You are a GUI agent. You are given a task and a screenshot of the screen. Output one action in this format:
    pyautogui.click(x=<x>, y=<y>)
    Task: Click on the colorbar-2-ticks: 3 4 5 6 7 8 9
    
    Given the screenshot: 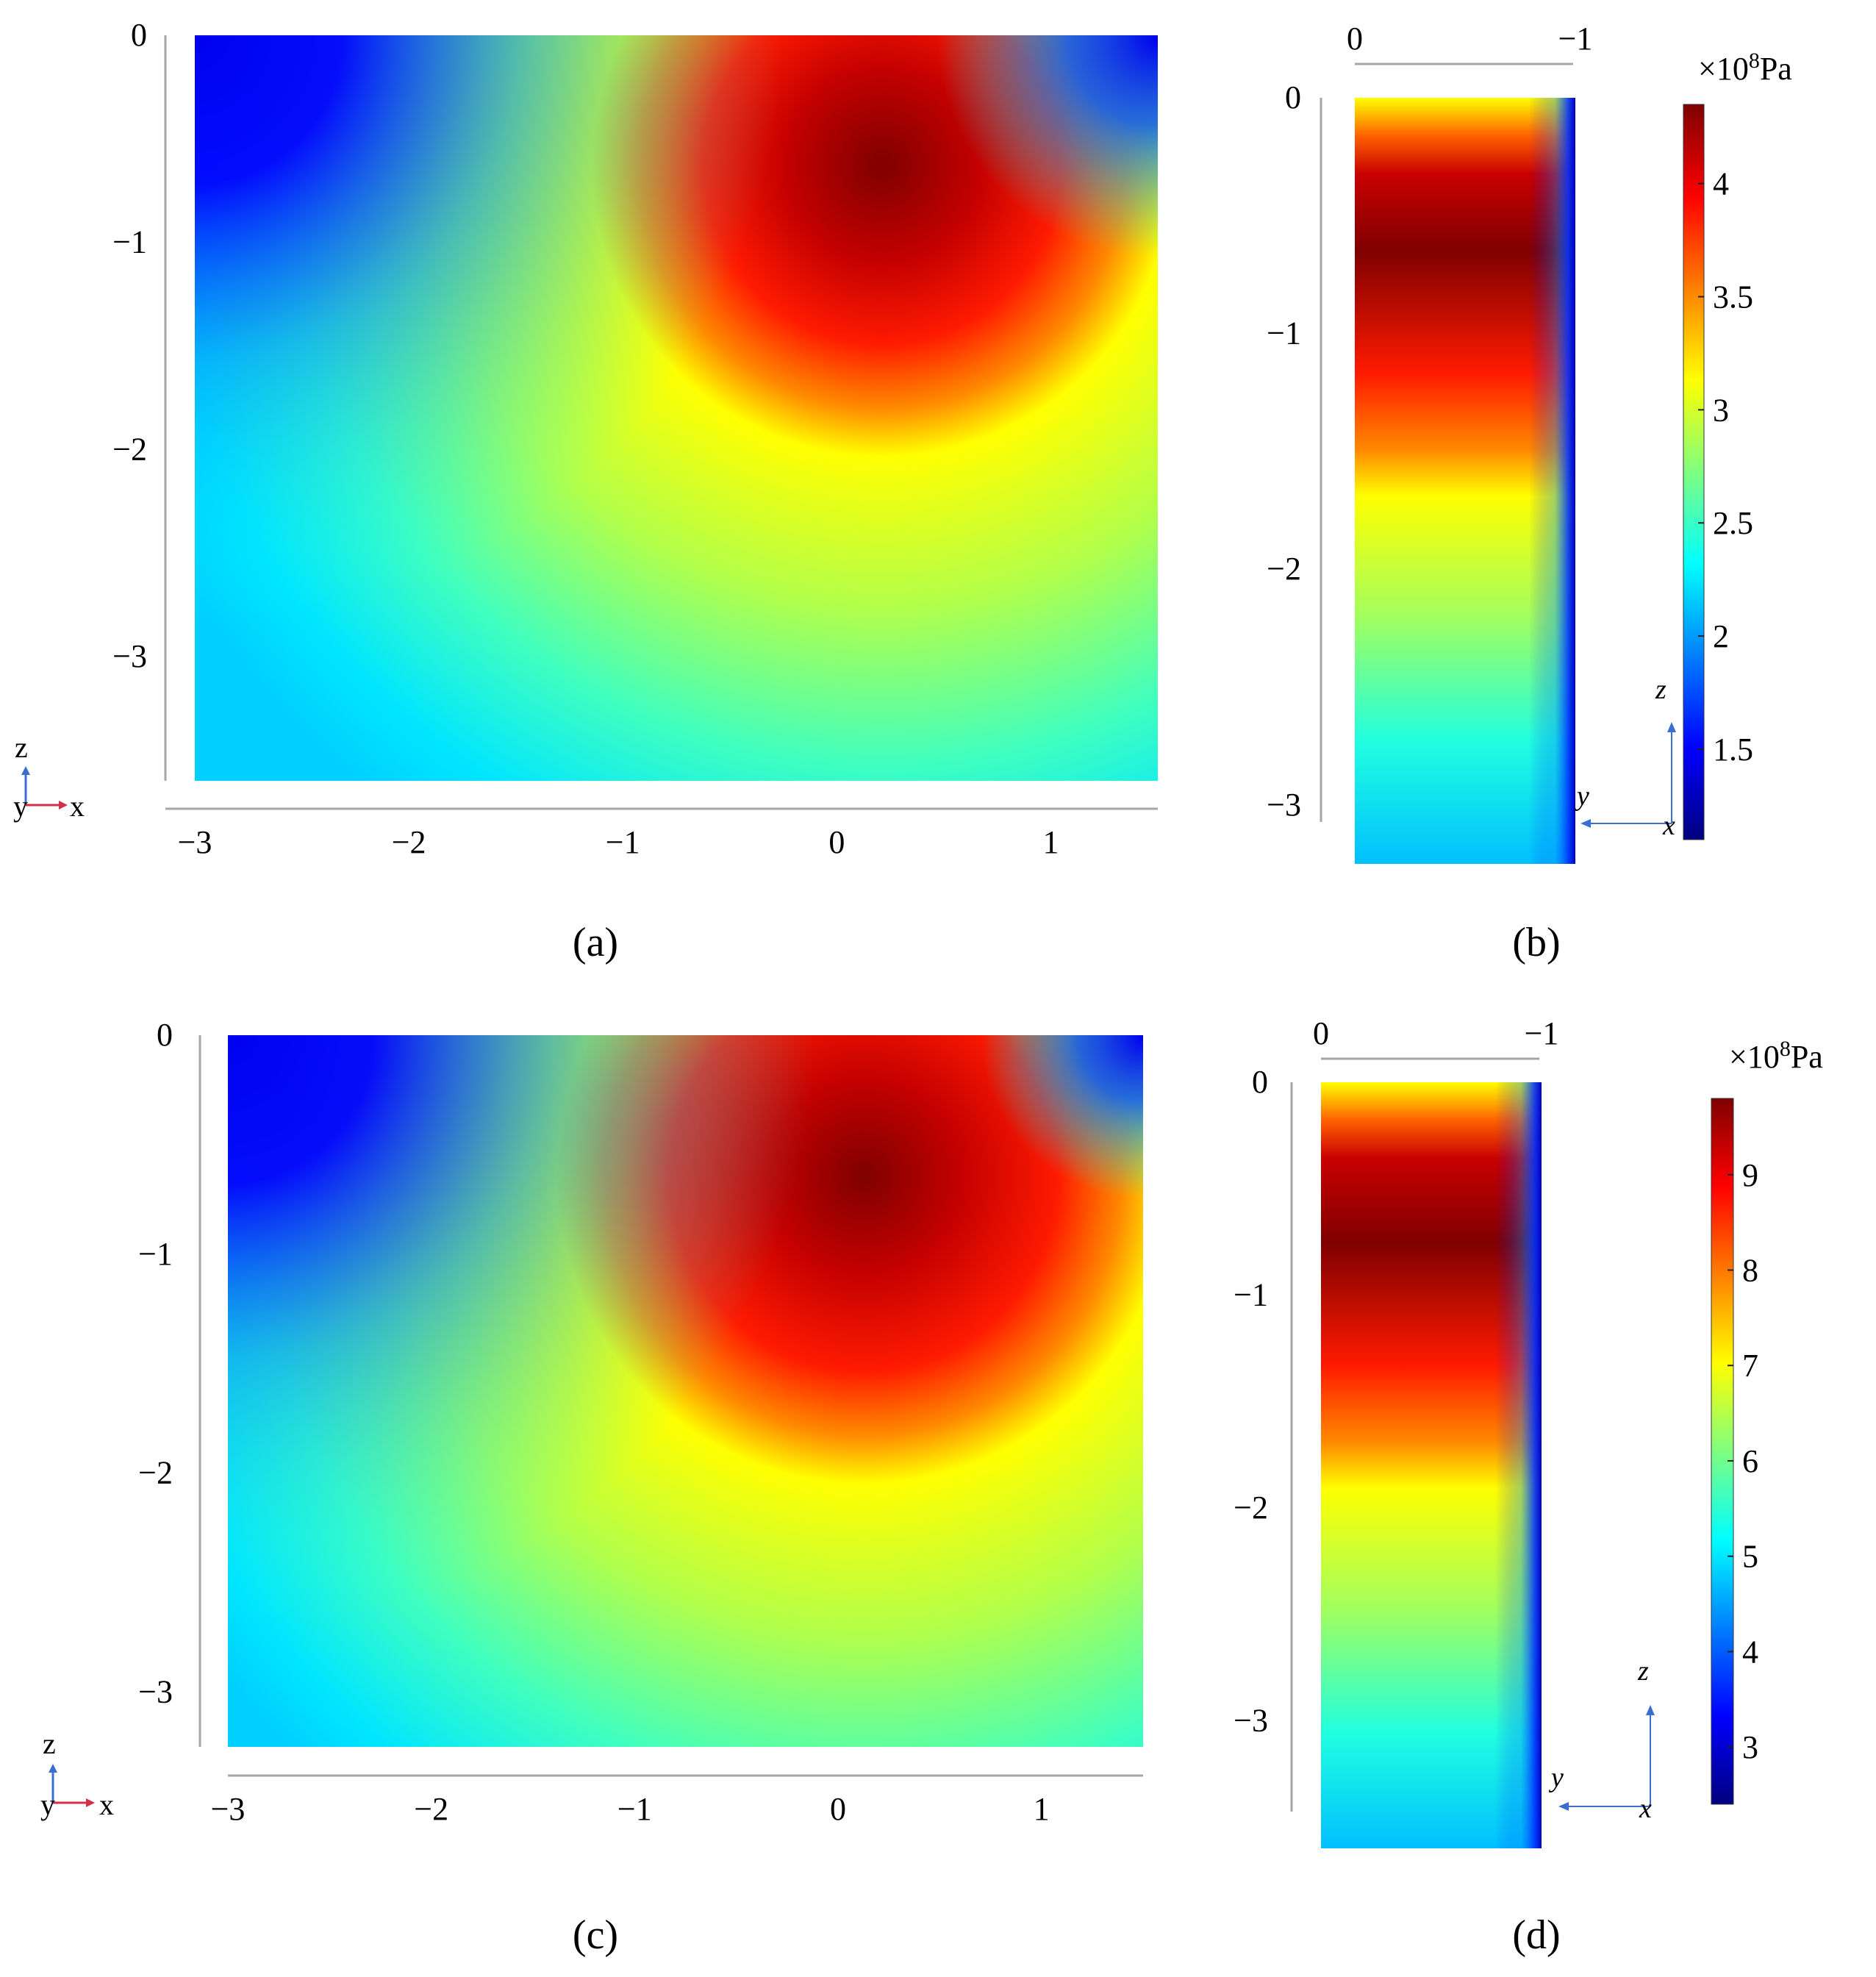 What is the action you would take?
    pyautogui.click(x=1743, y=1461)
    